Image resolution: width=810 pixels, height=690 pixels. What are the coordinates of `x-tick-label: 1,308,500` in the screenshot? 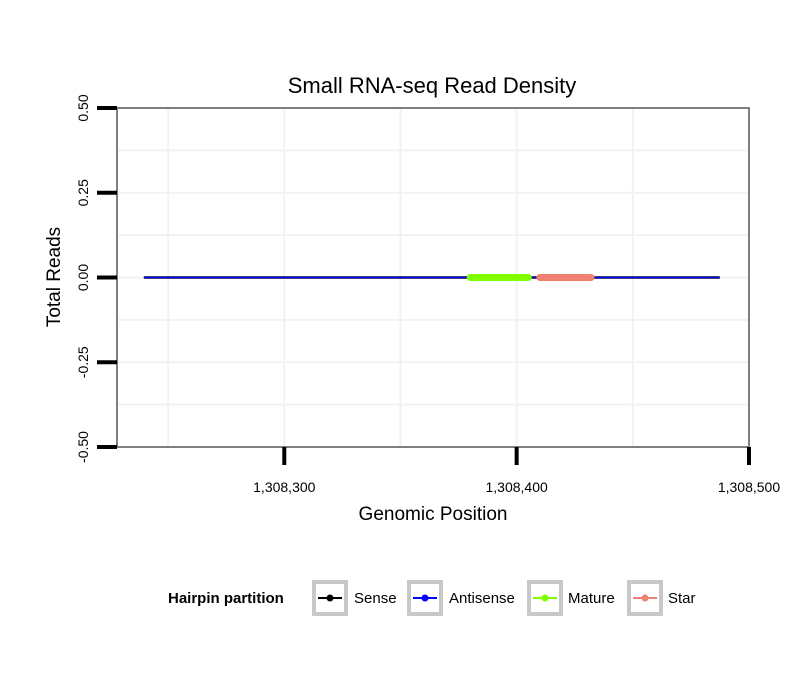 It's located at (749, 487).